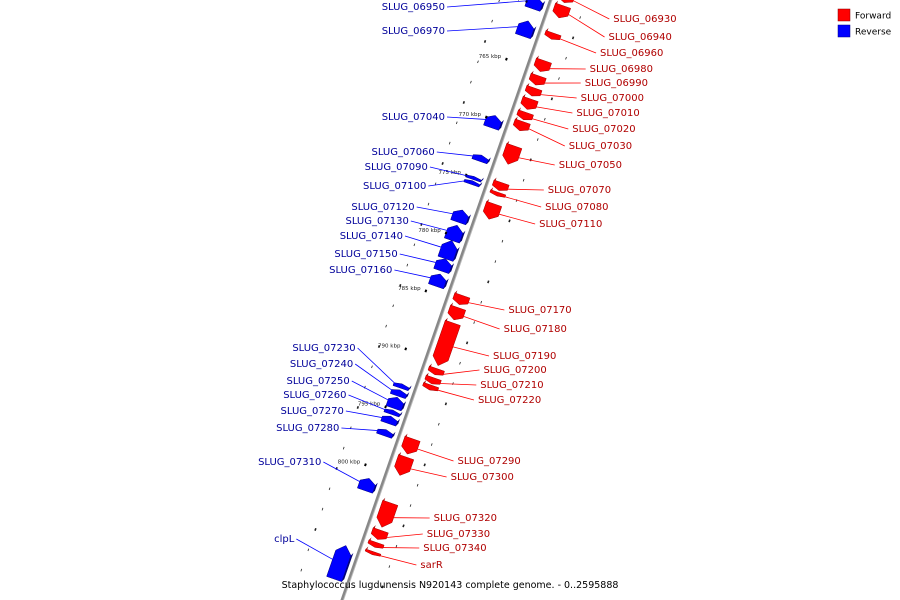 The height and width of the screenshot is (600, 900). I want to click on forward-gene-label: SLUG_07210, so click(511, 385).